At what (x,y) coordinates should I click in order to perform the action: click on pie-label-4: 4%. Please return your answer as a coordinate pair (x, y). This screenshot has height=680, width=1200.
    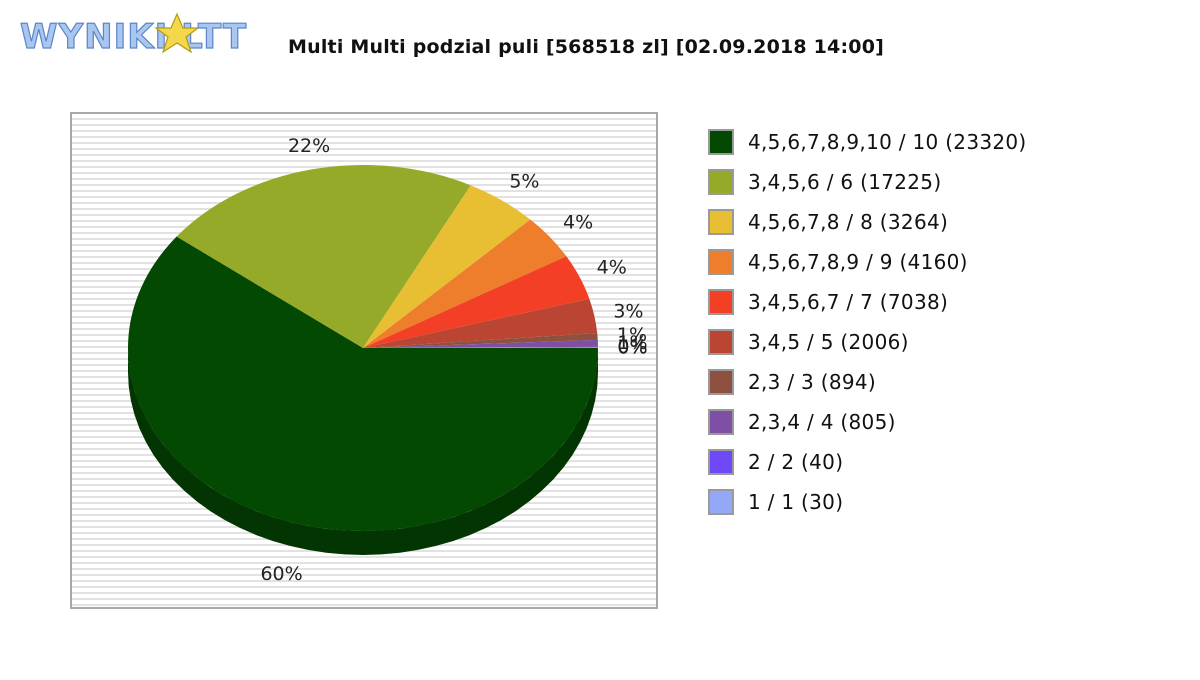
    Looking at the image, I should click on (612, 268).